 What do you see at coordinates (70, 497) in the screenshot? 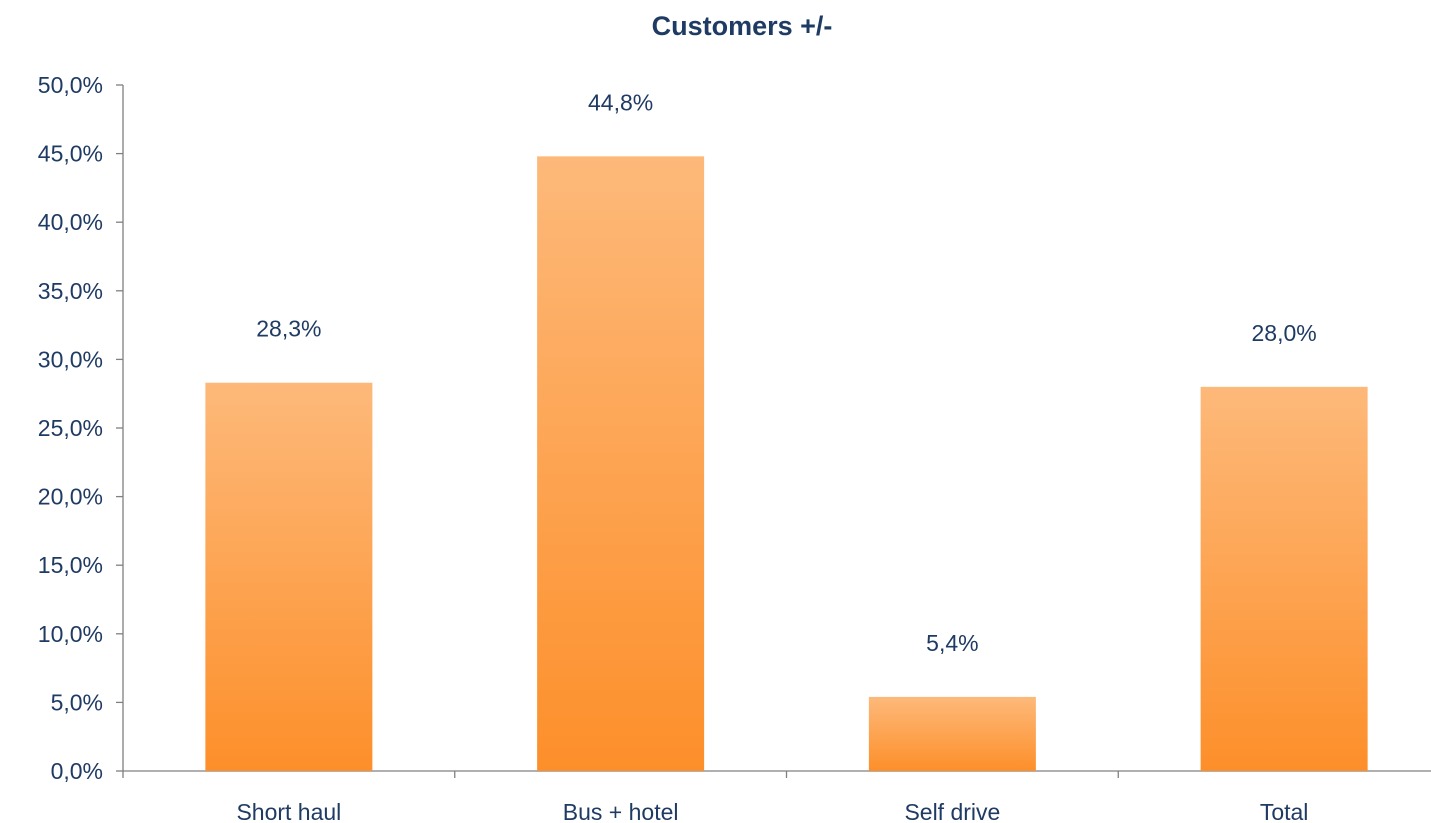
I see `y-tick-label: 20,0%` at bounding box center [70, 497].